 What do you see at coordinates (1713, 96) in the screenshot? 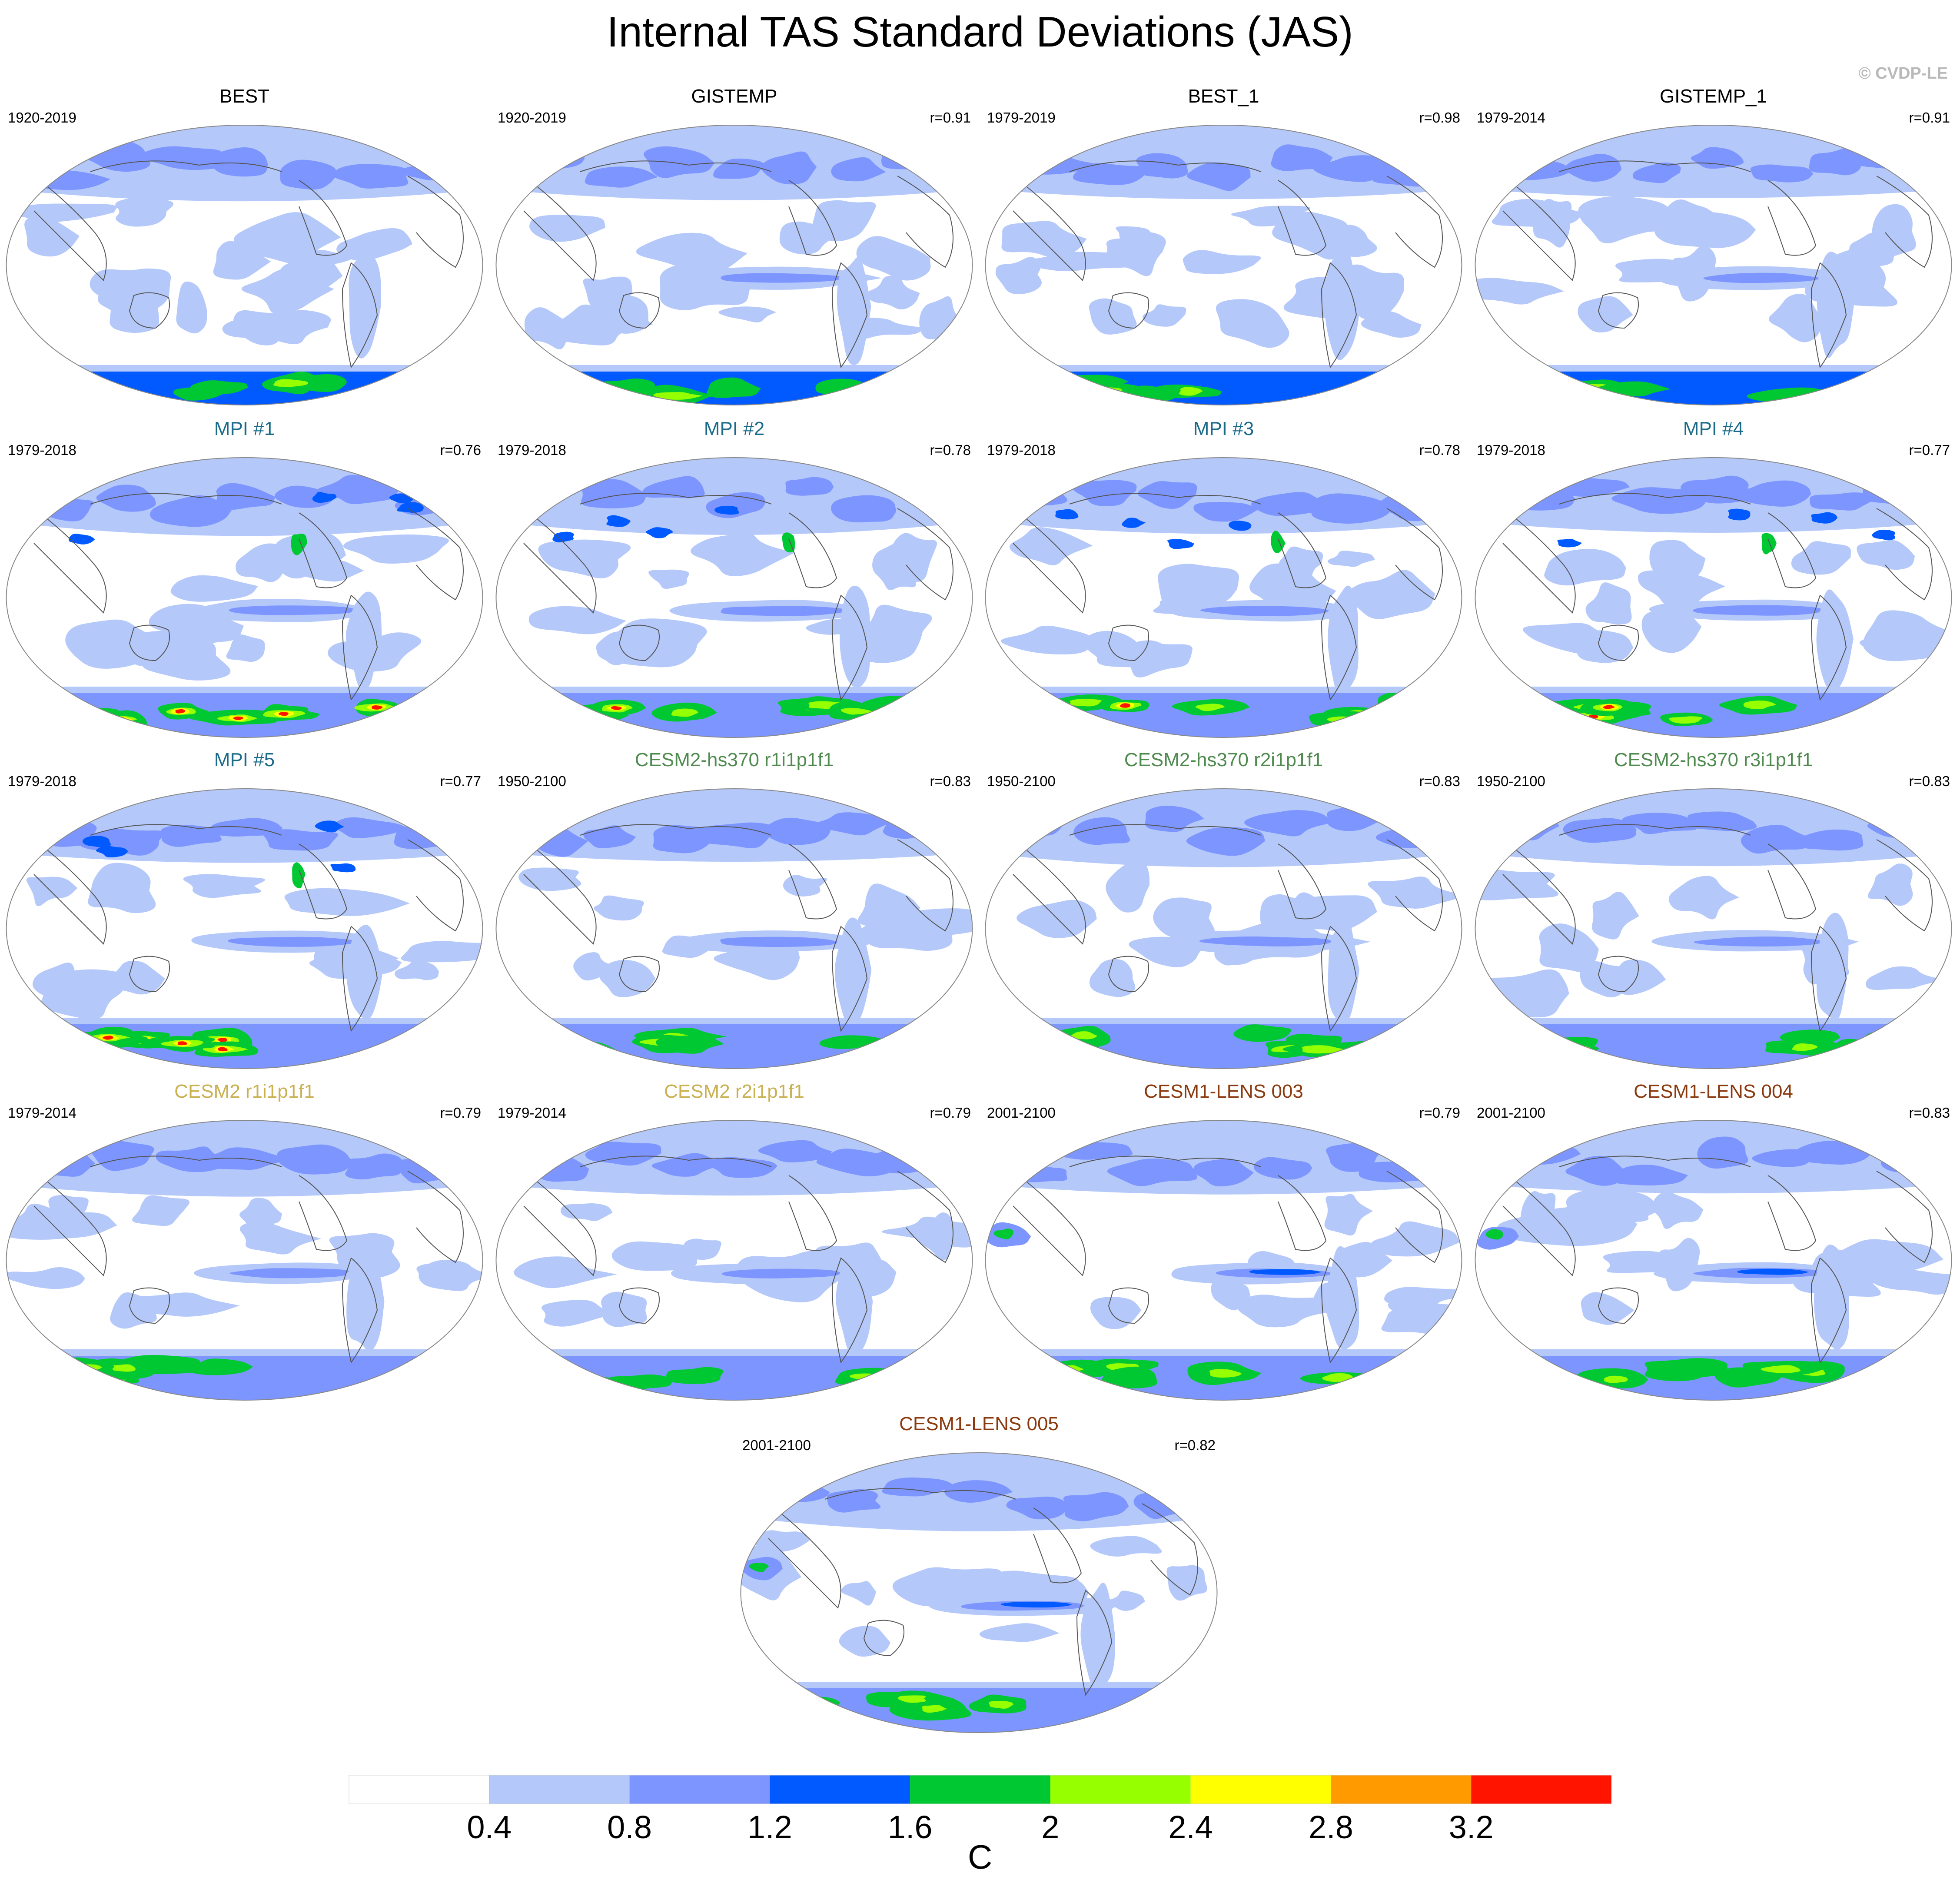
I see `panel-title: GISTEMP_1` at bounding box center [1713, 96].